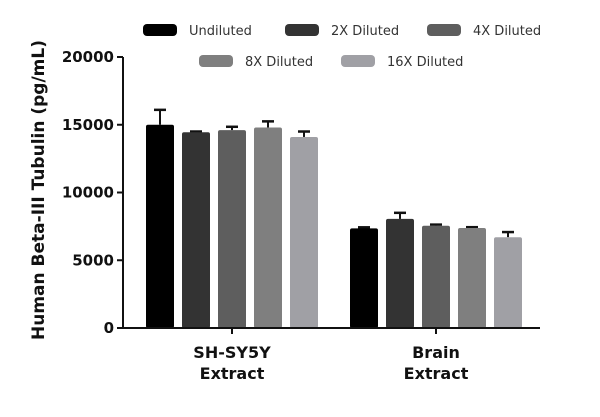 This screenshot has height=417, width=600. What do you see at coordinates (39, 190) in the screenshot?
I see `y-axis-label: Human Beta-III Tubulin (pg/mL)` at bounding box center [39, 190].